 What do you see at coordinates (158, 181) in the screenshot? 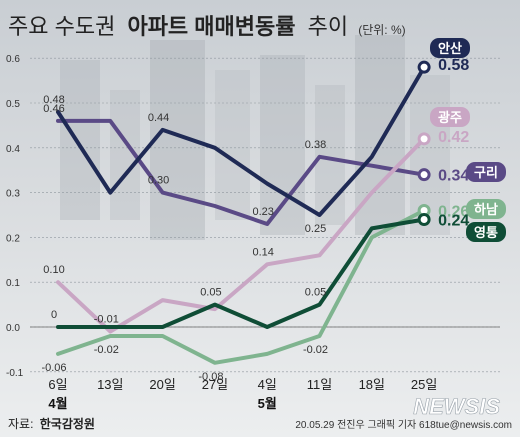
I see `data-label: 0.30` at bounding box center [158, 181].